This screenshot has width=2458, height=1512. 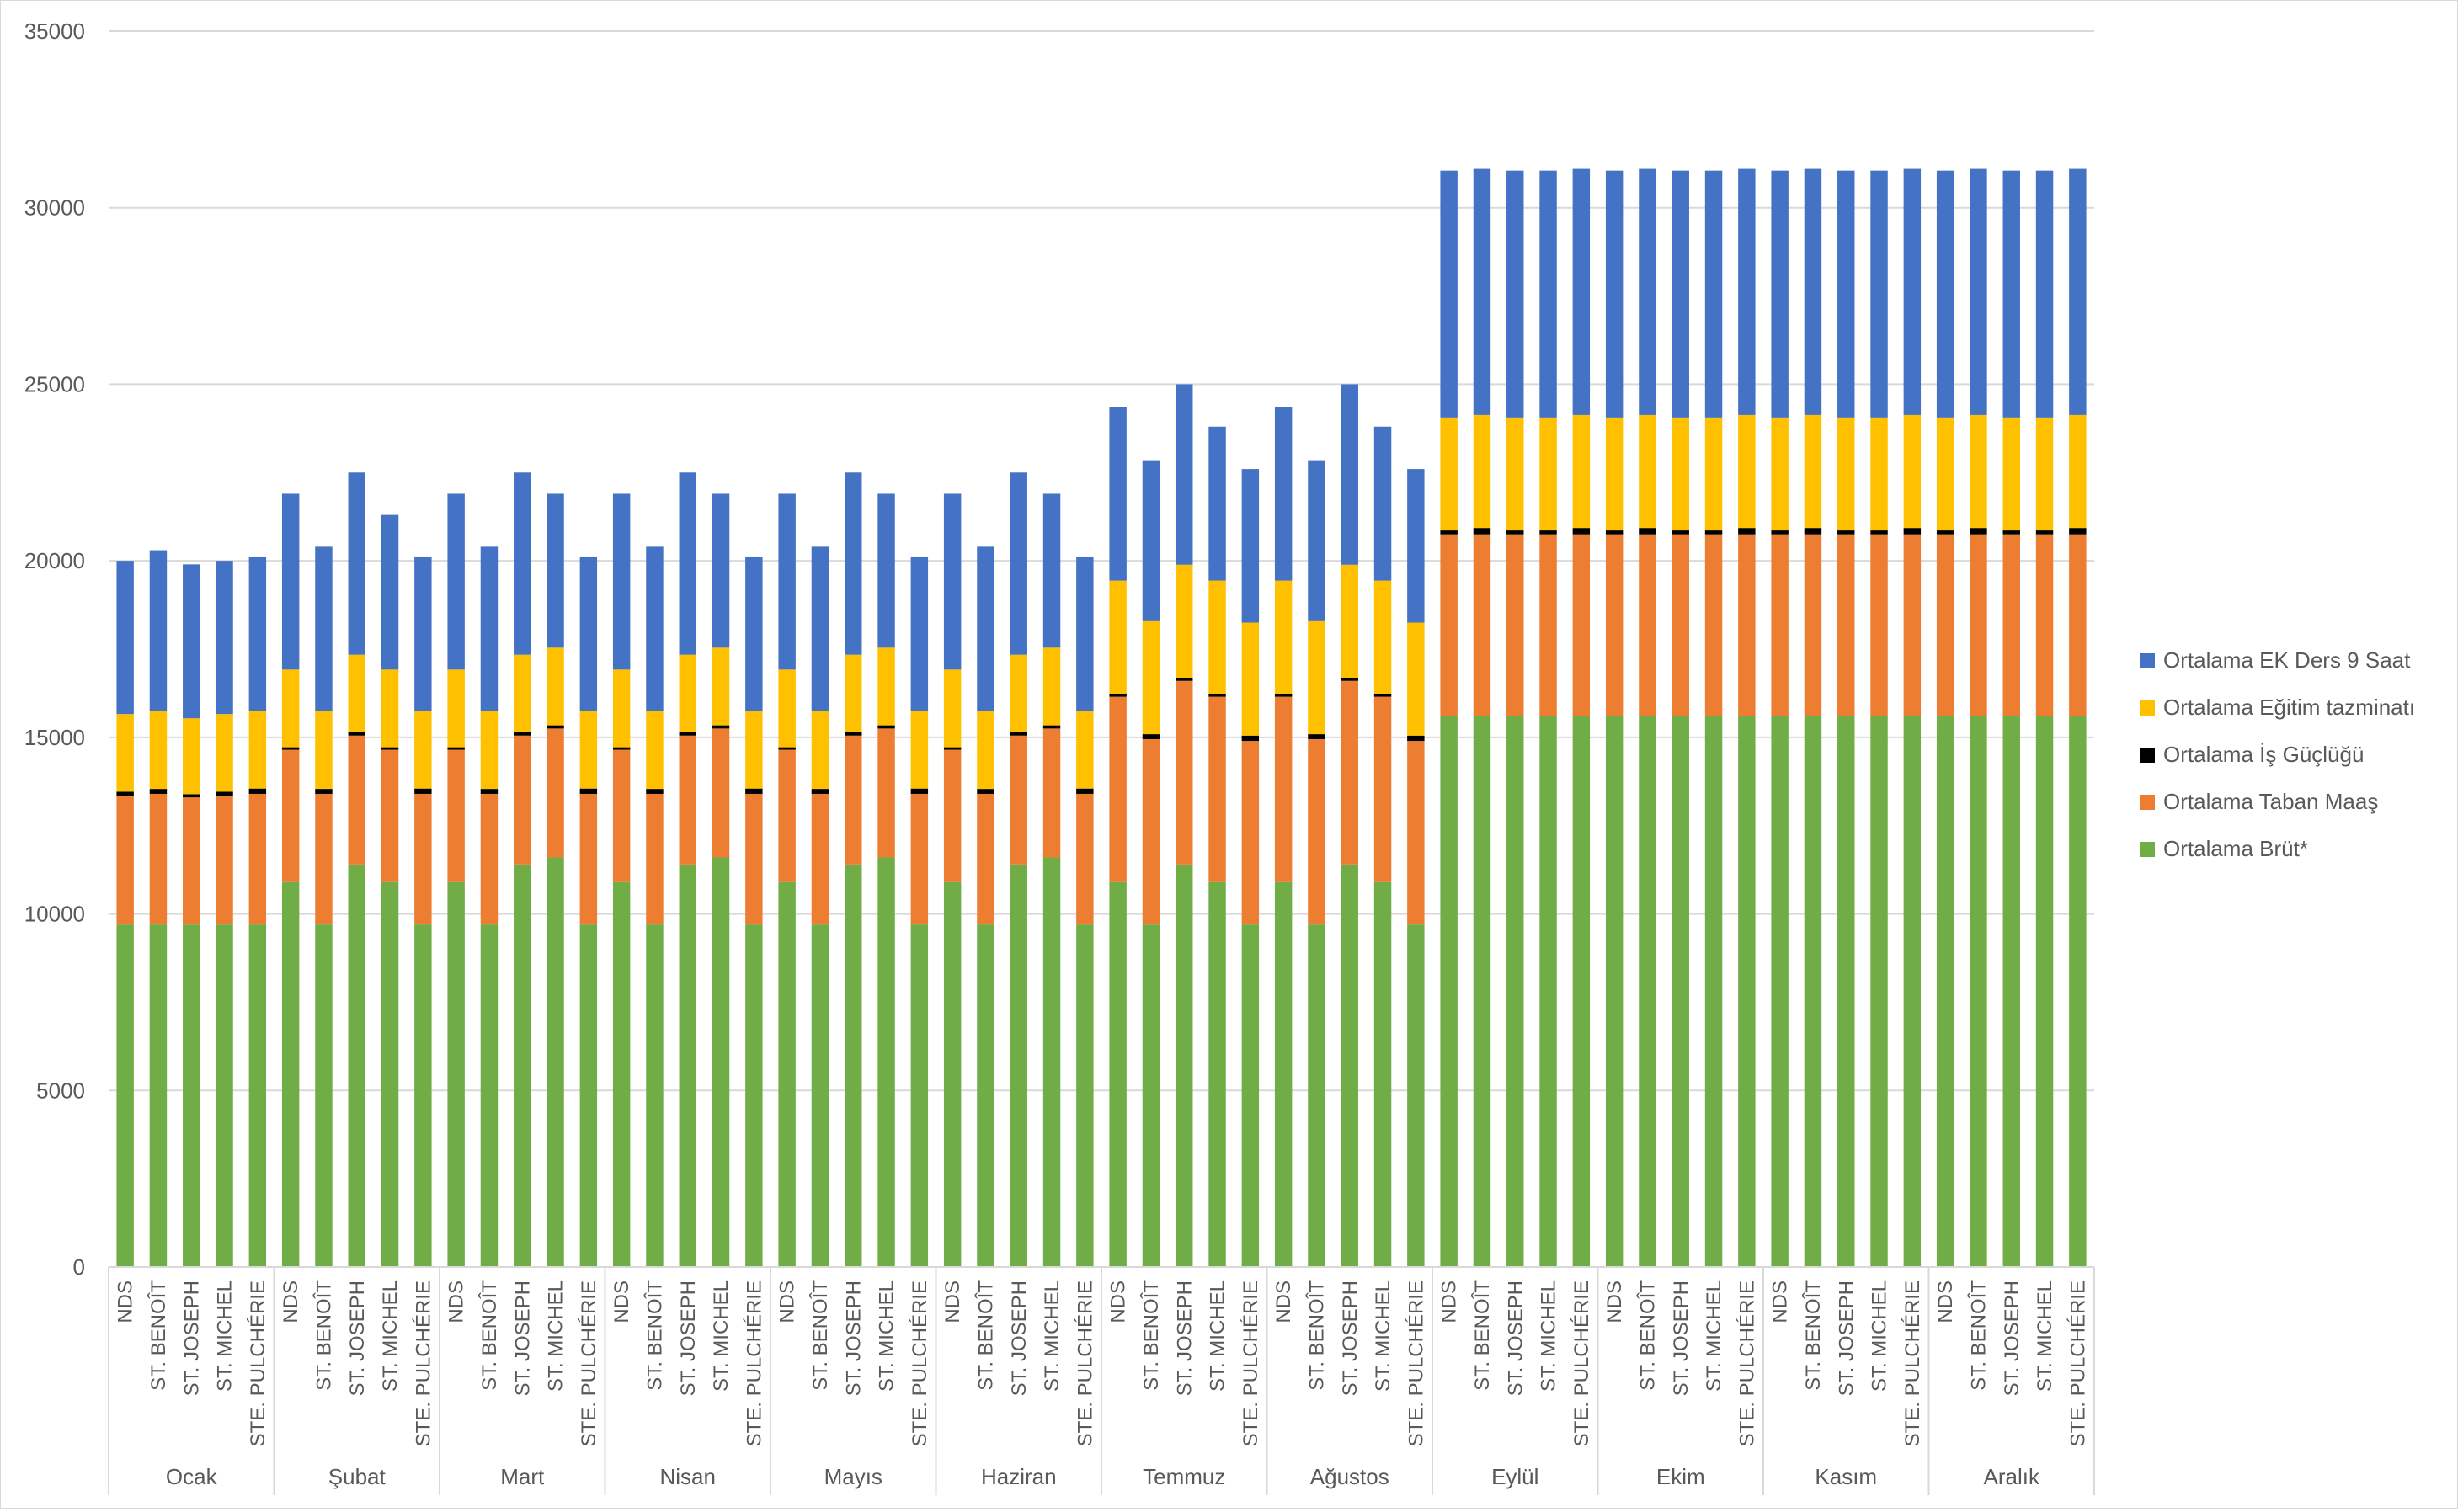 I want to click on legend-swatch, so click(x=2147, y=850).